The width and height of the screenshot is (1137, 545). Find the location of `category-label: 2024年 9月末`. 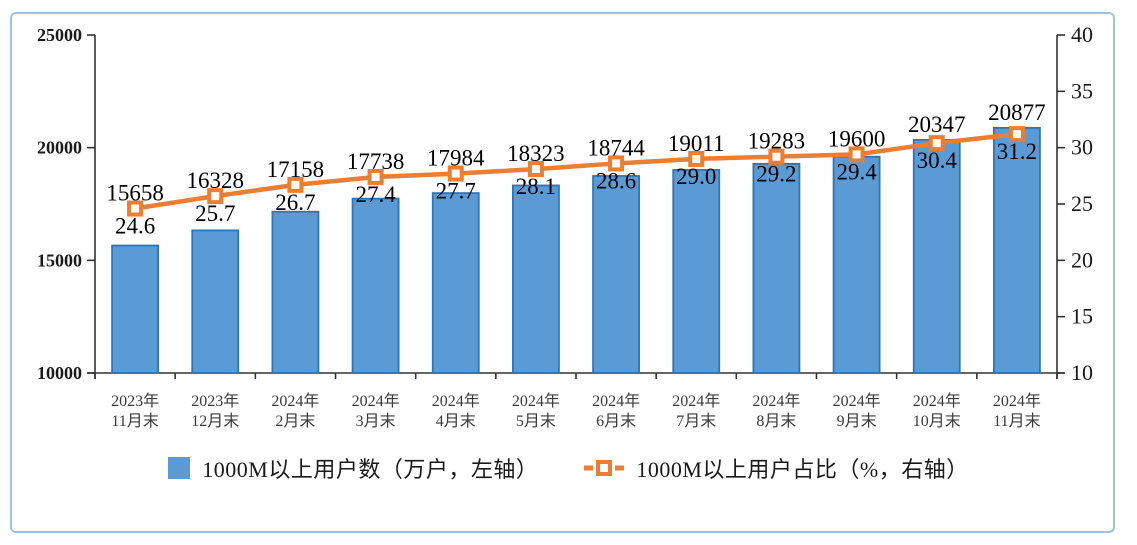

category-label: 2024年 9月末 is located at coordinates (857, 411).